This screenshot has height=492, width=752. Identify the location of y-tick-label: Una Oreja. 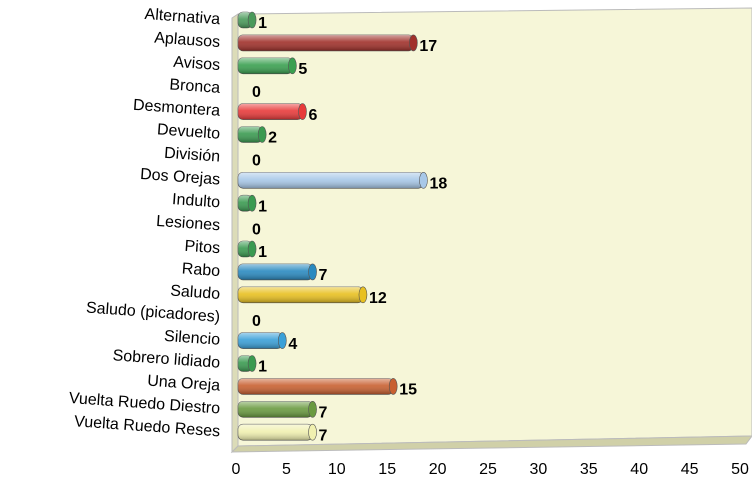
(184, 384).